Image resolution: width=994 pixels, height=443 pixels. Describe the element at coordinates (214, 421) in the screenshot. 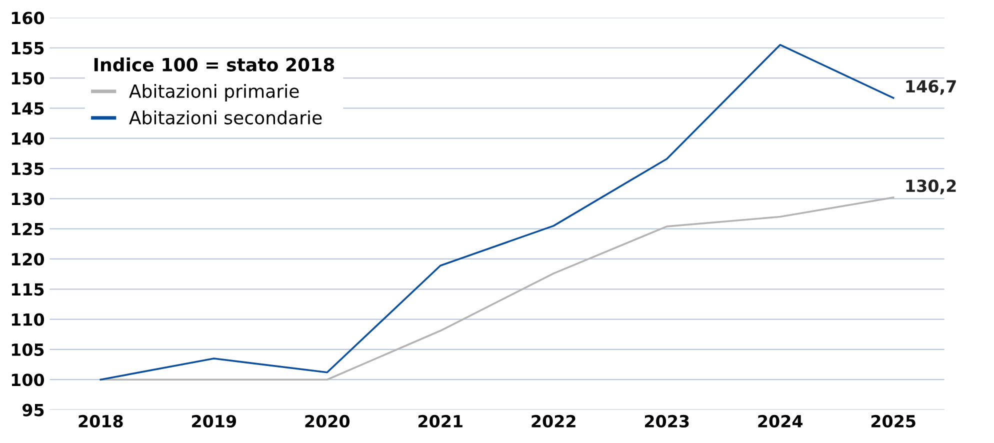

I see `x-tick-label: 2019` at that location.